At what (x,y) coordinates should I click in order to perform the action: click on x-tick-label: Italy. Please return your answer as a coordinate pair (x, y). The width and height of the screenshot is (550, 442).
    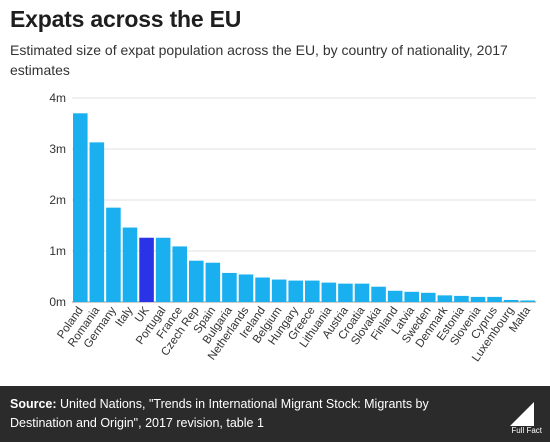
    Looking at the image, I should click on (125, 317).